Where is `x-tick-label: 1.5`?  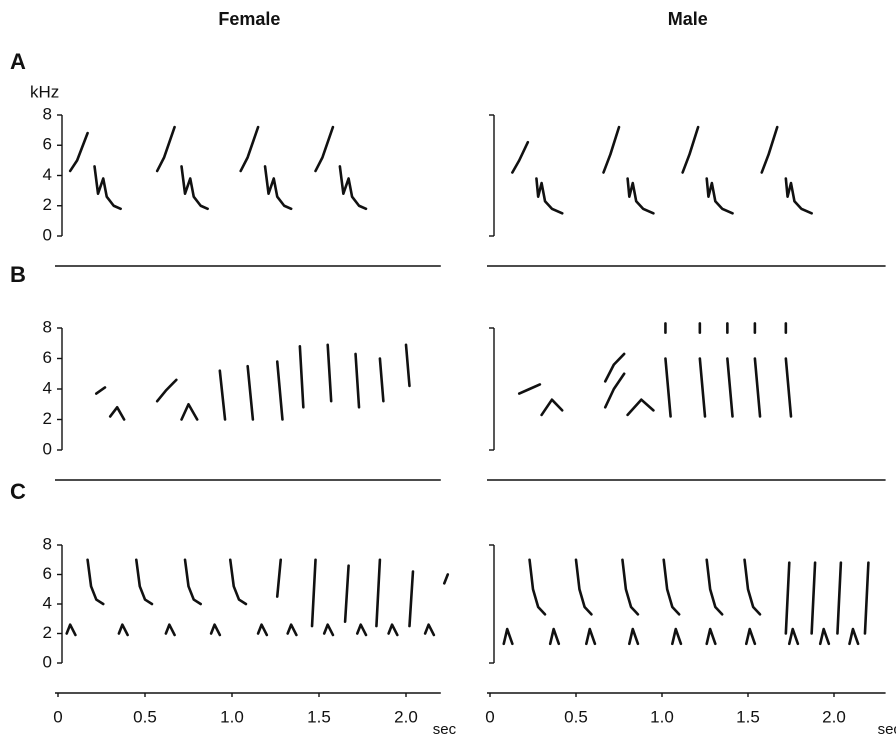 x-tick-label: 1.5 is located at coordinates (748, 716).